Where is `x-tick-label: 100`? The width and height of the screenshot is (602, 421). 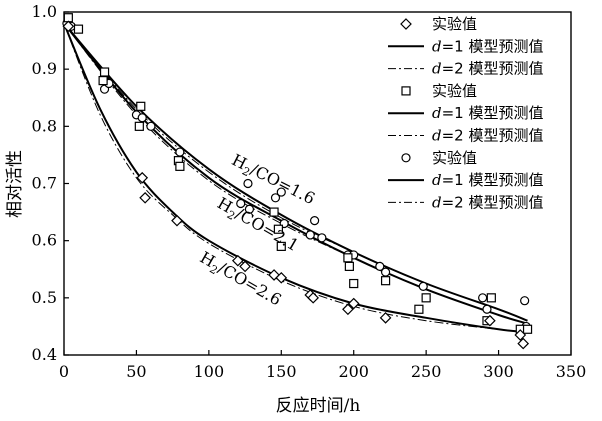
x-tick-label: 100 is located at coordinates (209, 371).